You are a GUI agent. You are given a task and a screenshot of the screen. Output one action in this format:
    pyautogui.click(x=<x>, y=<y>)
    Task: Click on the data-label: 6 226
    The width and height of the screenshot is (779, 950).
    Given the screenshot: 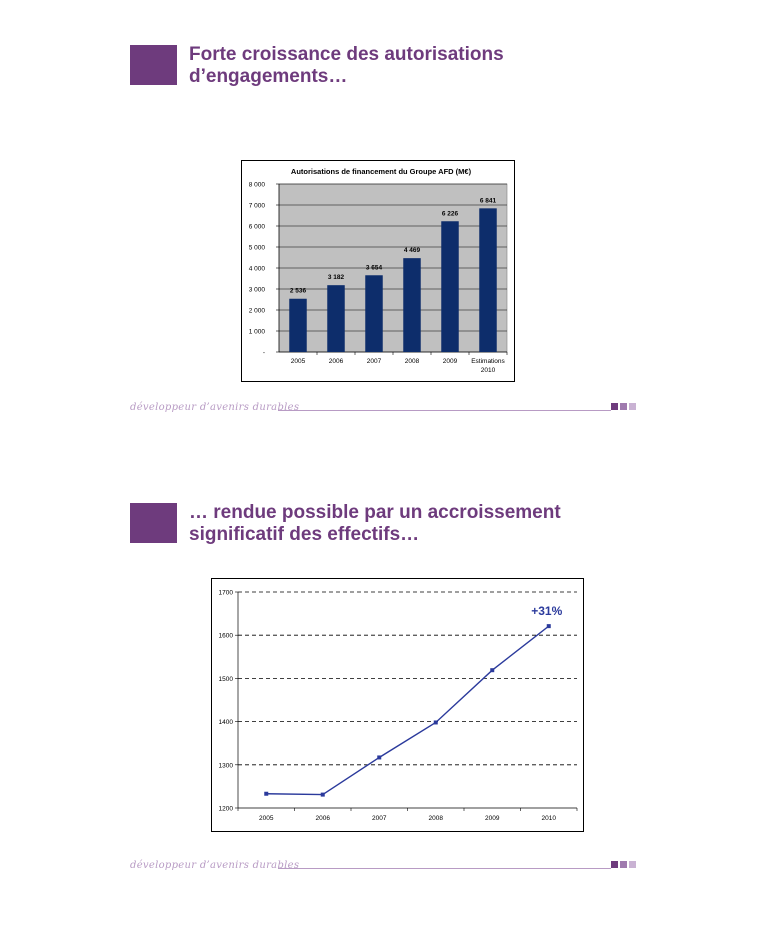 What is the action you would take?
    pyautogui.click(x=450, y=213)
    